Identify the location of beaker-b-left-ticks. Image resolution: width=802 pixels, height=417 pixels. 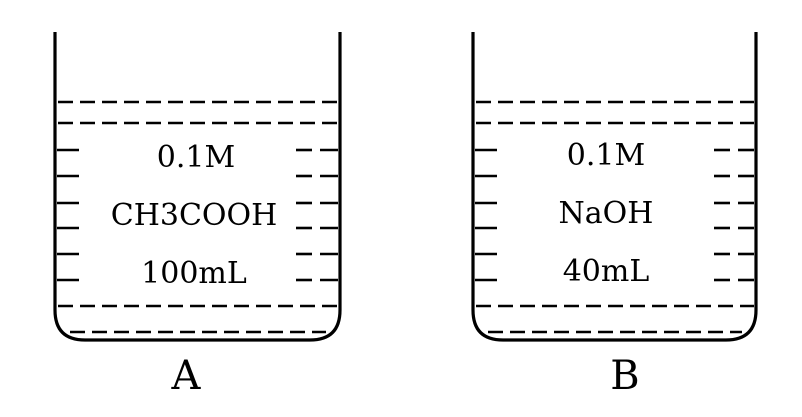
(486, 215).